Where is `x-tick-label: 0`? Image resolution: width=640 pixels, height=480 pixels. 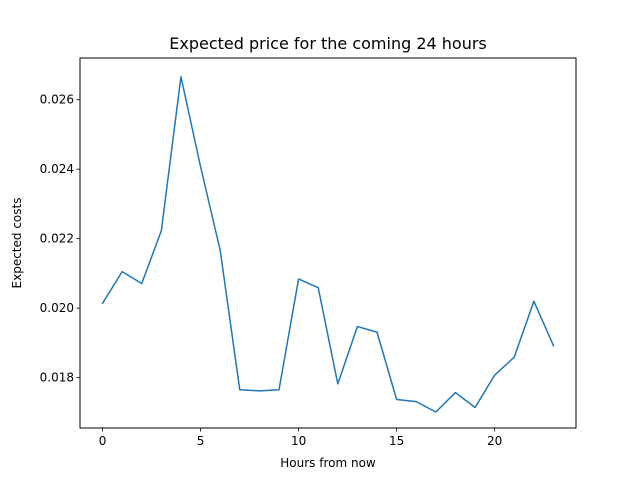 x-tick-label: 0 is located at coordinates (103, 441).